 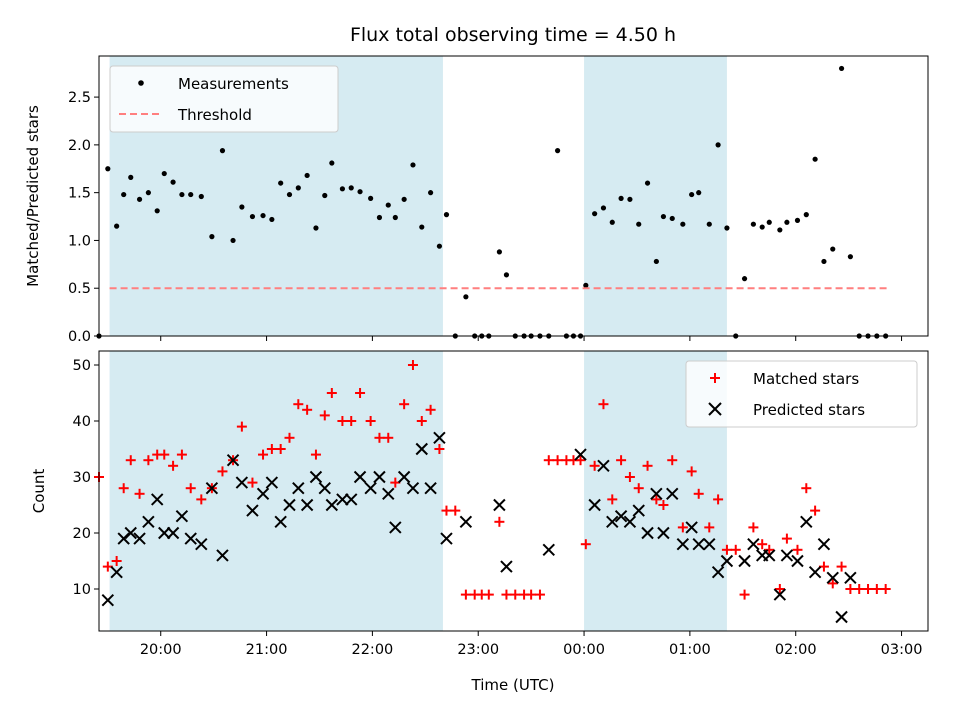 I want to click on top-legend: Measurements Threshold, so click(x=224, y=99).